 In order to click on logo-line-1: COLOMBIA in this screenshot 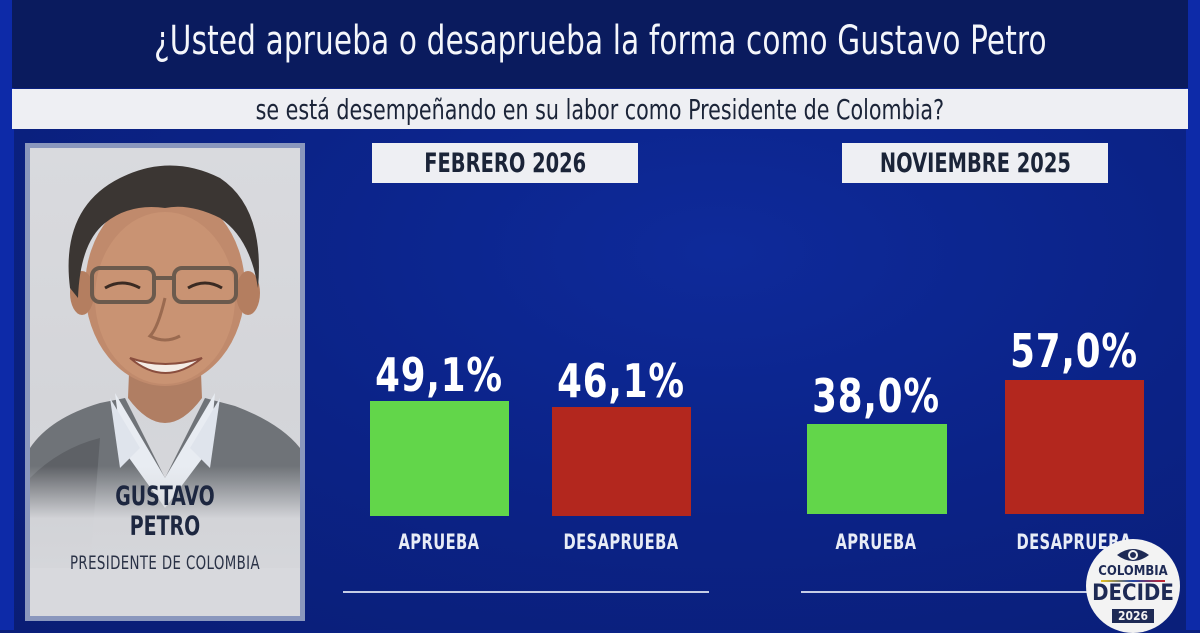, I will do `click(1133, 571)`.